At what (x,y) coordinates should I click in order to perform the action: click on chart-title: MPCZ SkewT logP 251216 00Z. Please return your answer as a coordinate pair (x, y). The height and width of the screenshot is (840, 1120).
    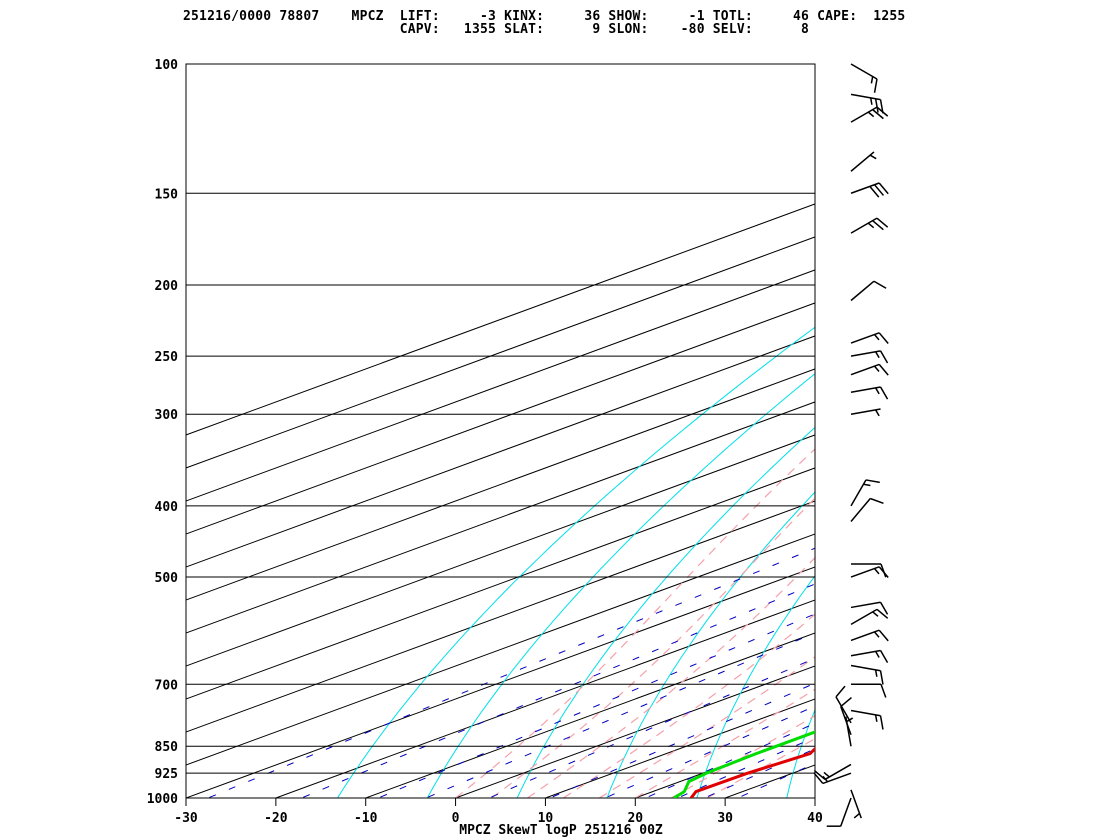
    Looking at the image, I should click on (561, 830).